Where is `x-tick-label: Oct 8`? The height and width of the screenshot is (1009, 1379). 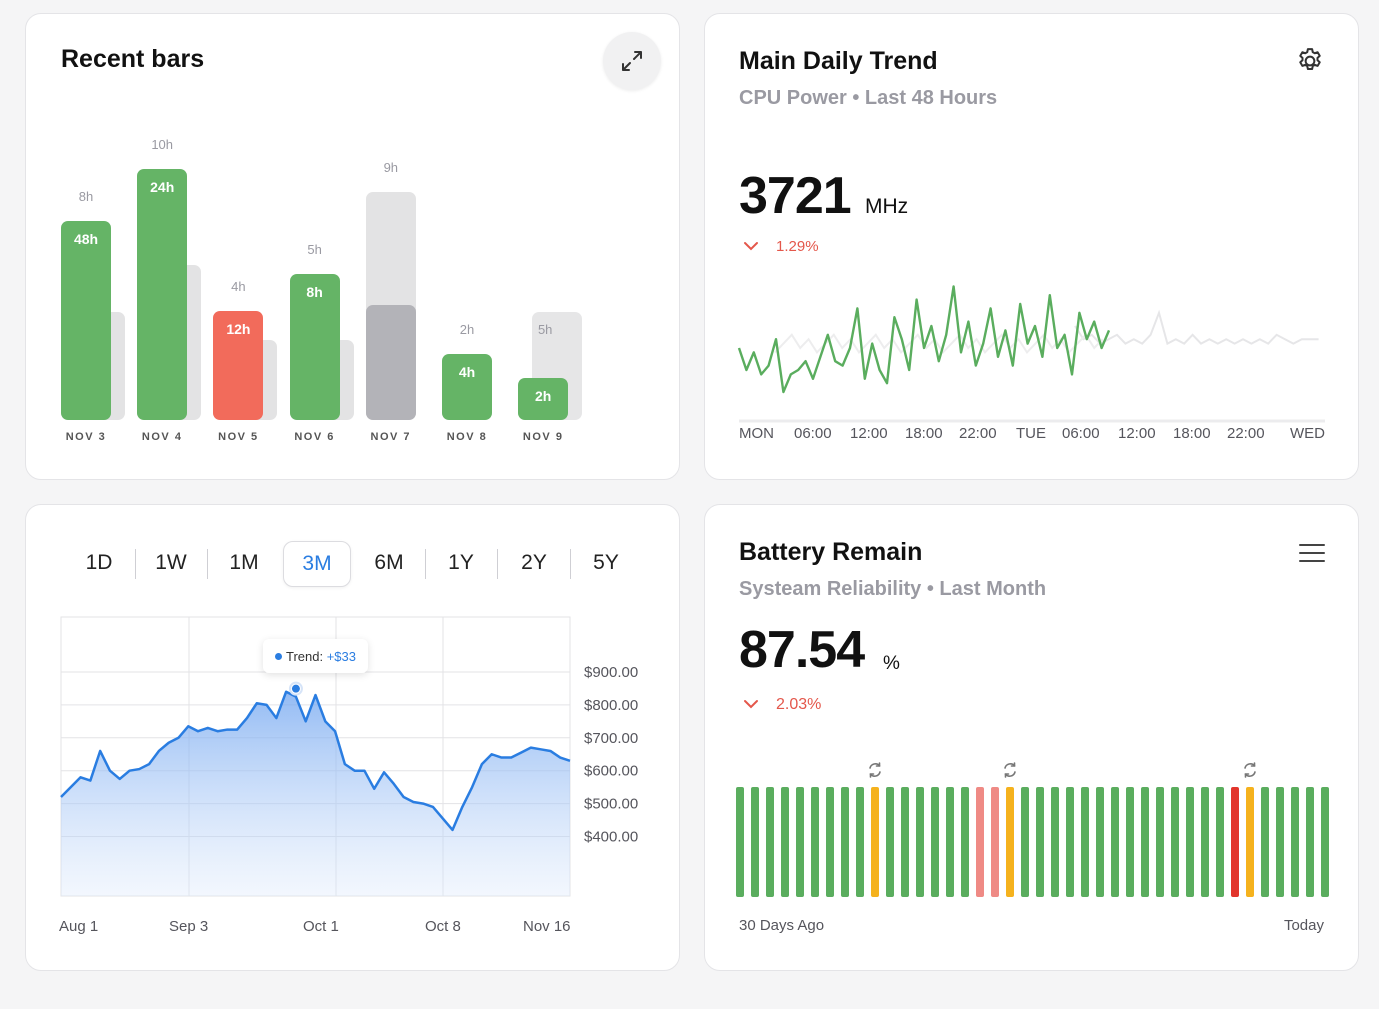 x-tick-label: Oct 8 is located at coordinates (443, 926).